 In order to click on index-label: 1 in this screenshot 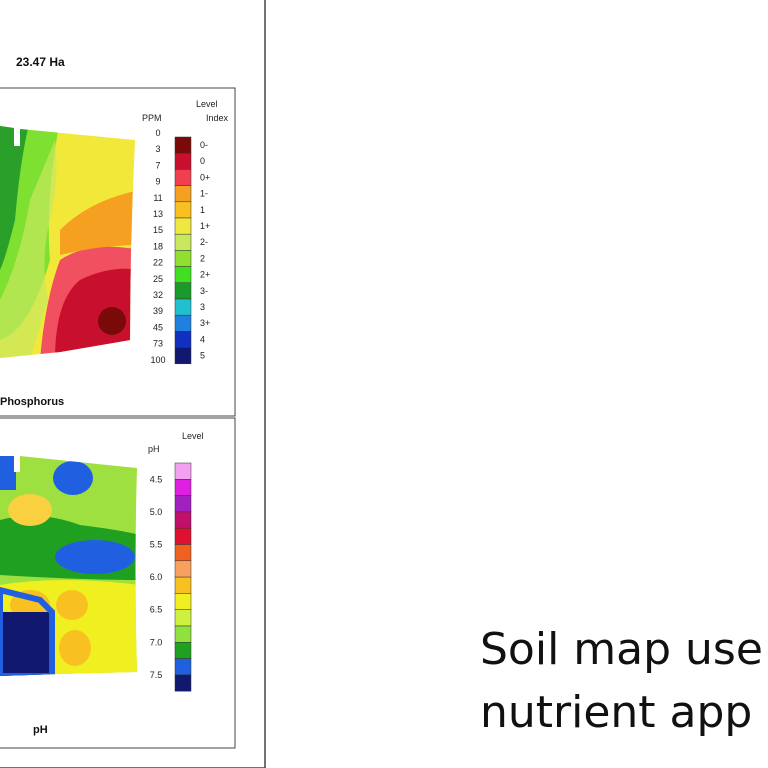, I will do `click(202, 210)`.